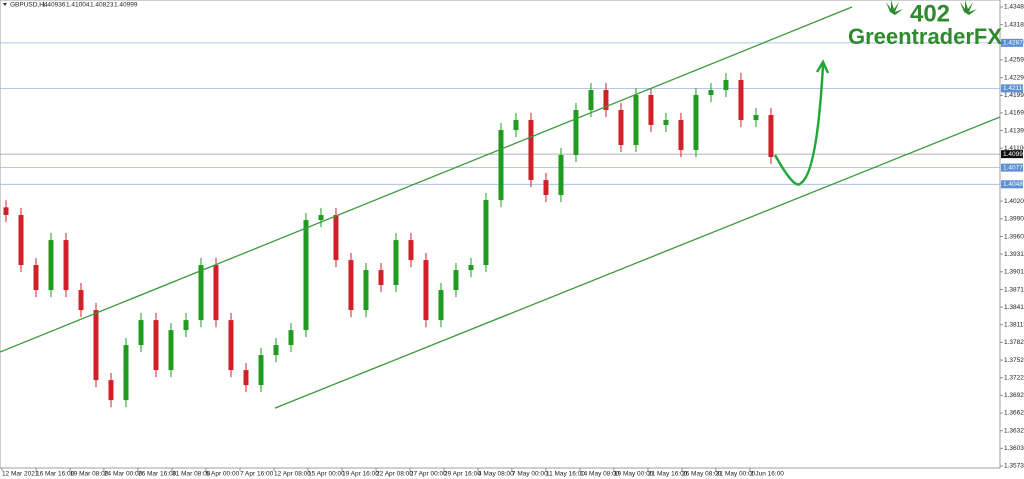  Describe the element at coordinates (1014, 236) in the screenshot. I see `y-tick-label: 1.39605` at that location.